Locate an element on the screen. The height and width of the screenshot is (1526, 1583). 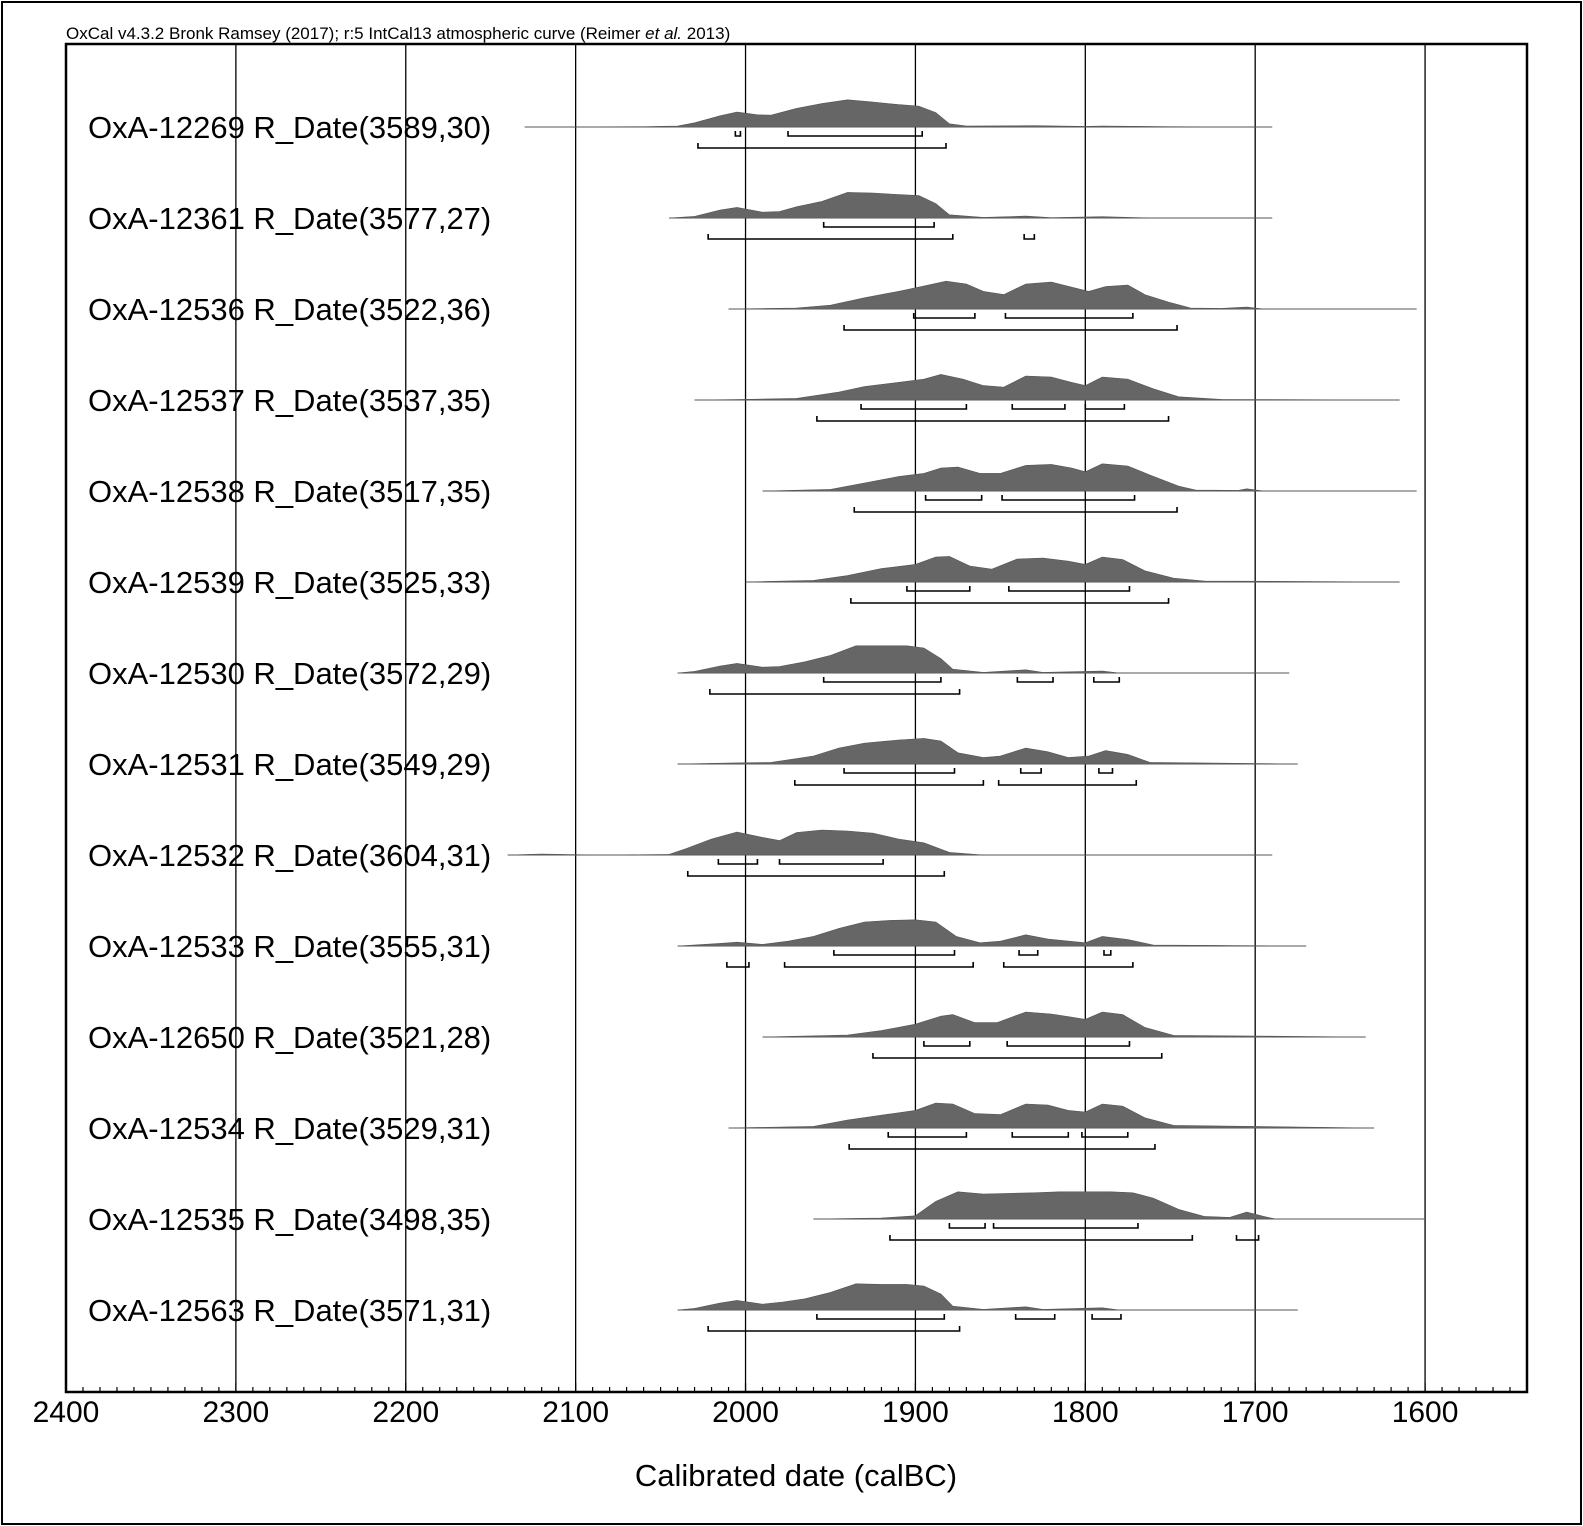
series-label: OxA-12650 R_Date(3521,28) is located at coordinates (289, 1037).